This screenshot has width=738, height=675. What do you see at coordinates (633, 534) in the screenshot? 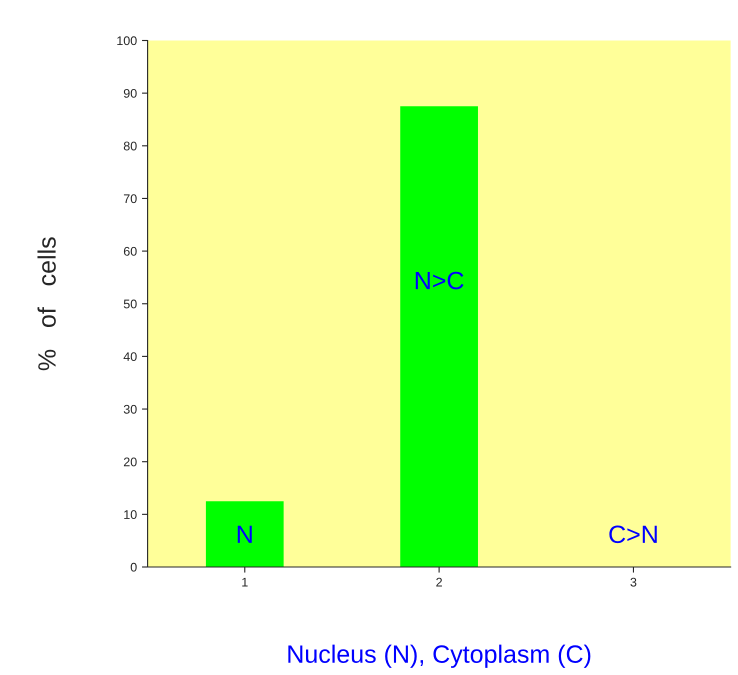
I see `annotation: C>N` at bounding box center [633, 534].